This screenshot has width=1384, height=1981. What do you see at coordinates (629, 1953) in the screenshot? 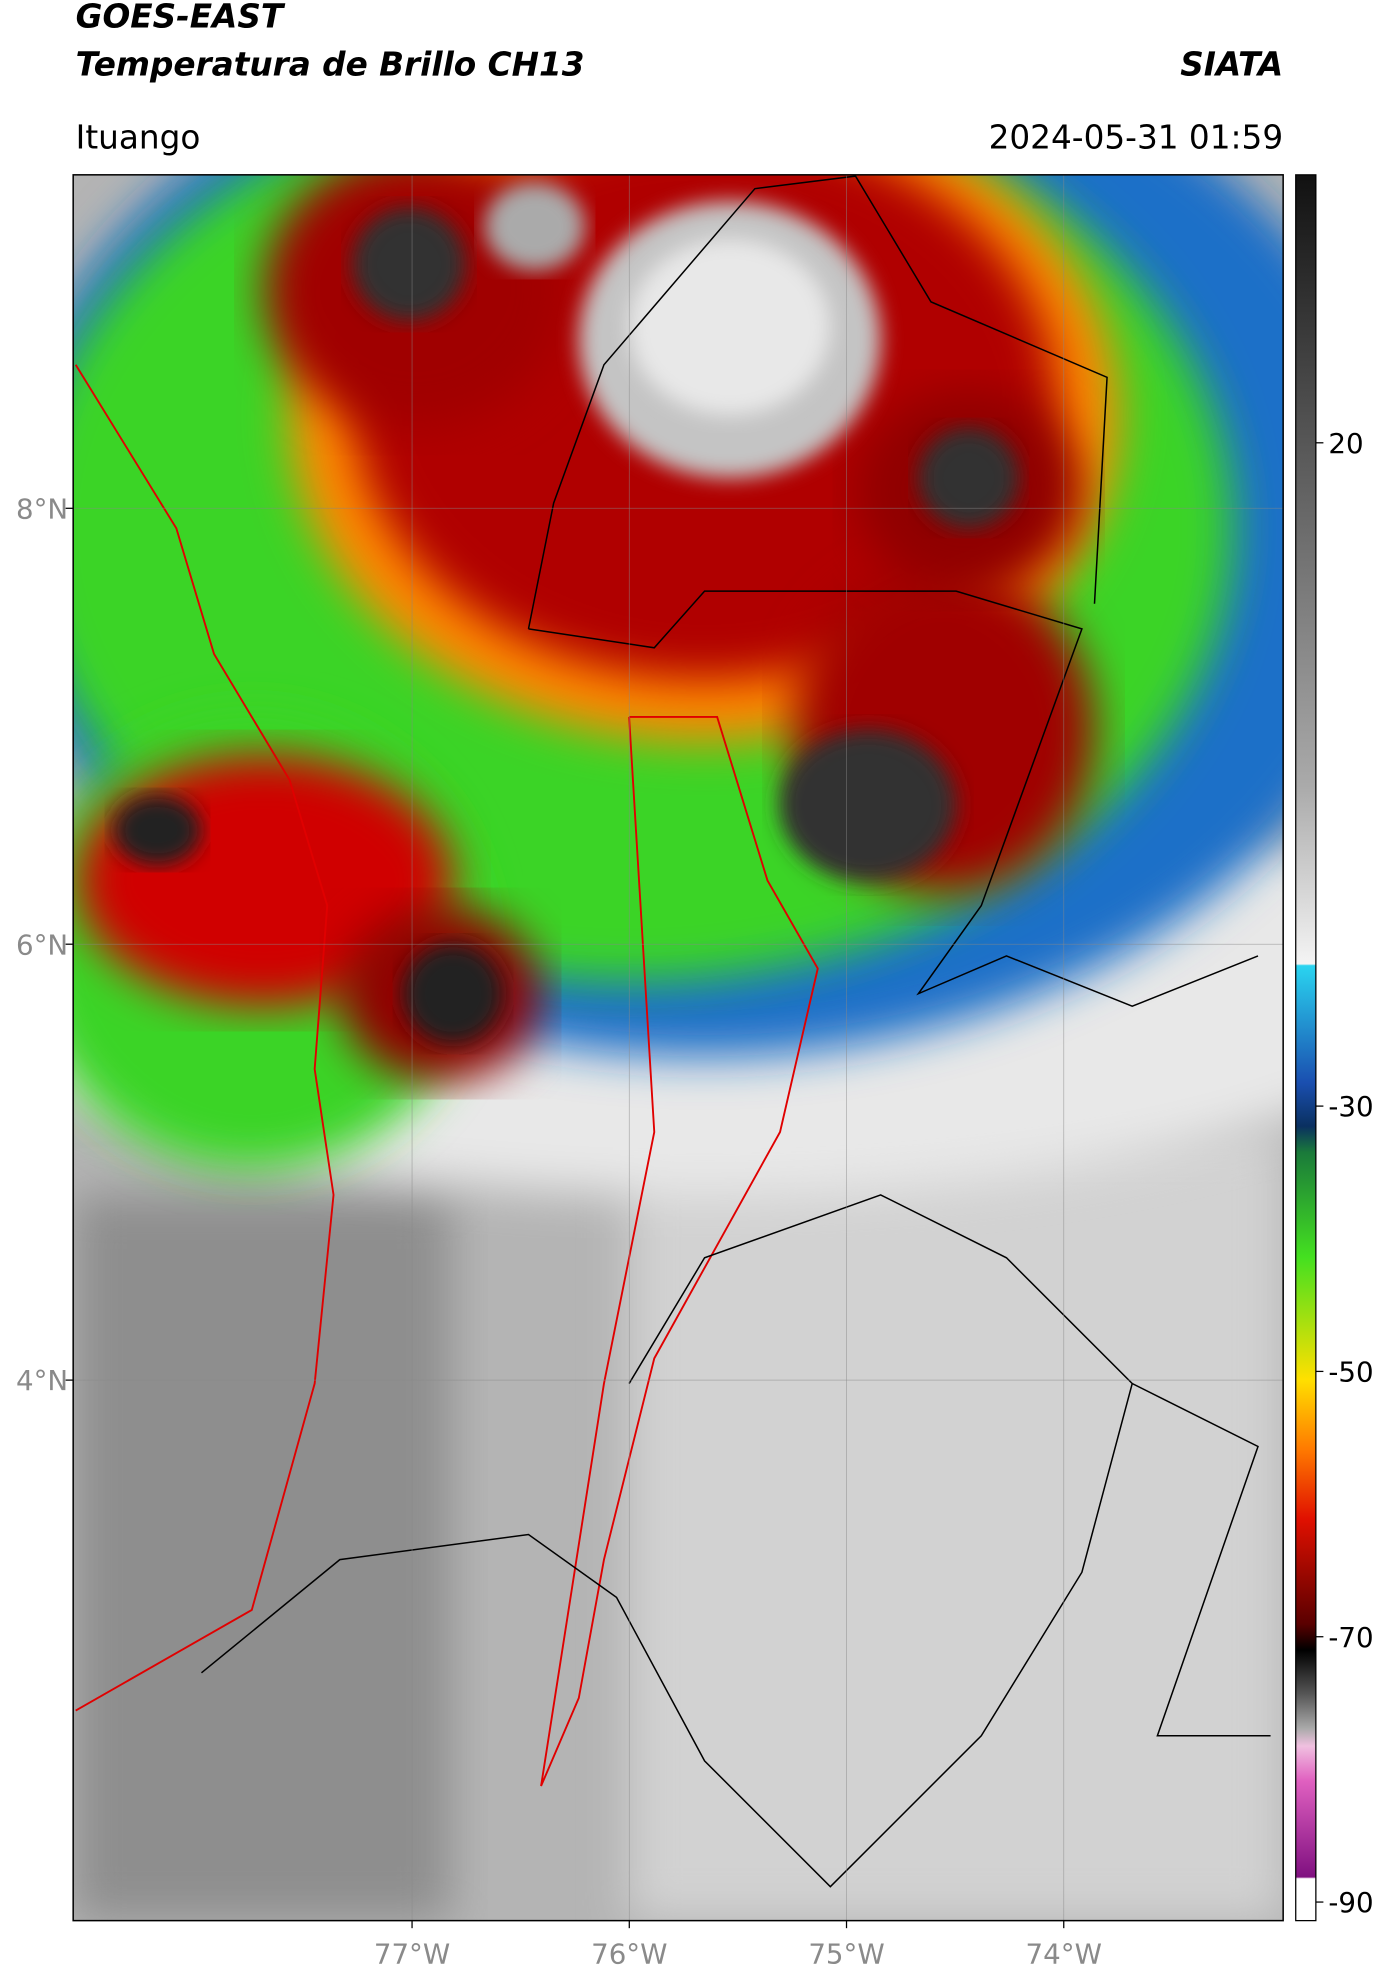
I see `x-tick-label: 76°W` at bounding box center [629, 1953].